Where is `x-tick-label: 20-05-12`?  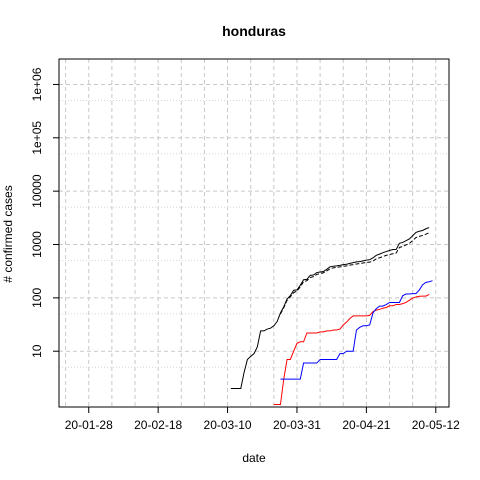
x-tick-label: 20-05-12 is located at coordinates (436, 425).